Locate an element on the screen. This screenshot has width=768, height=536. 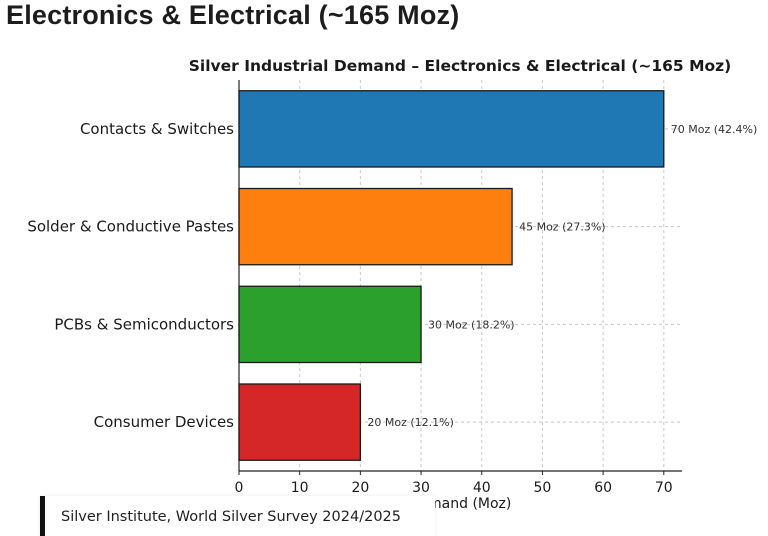
x-tick-label: 10 is located at coordinates (300, 488).